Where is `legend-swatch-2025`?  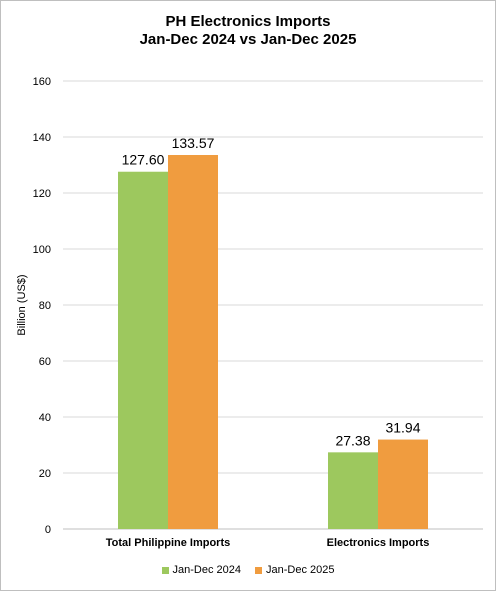
legend-swatch-2025 is located at coordinates (258, 570).